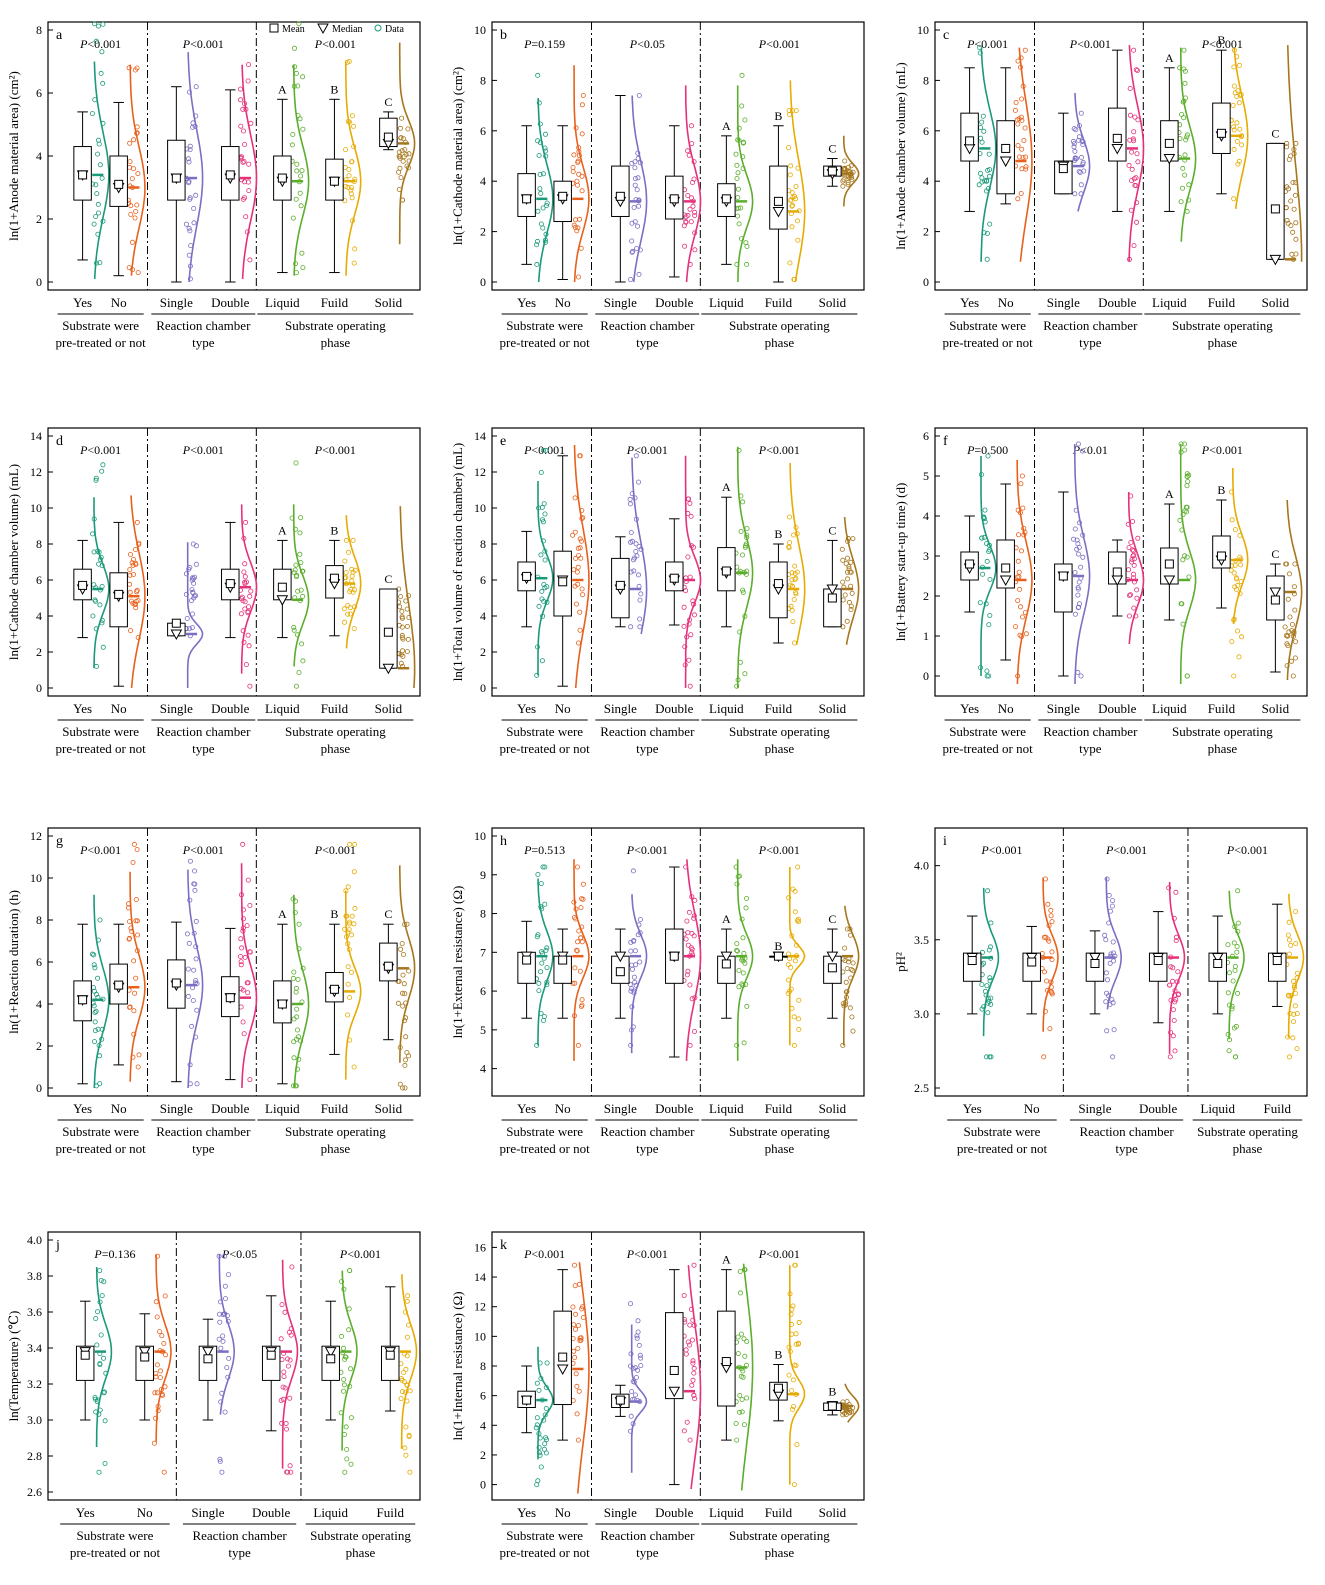 This screenshot has height=1585, width=1325. What do you see at coordinates (1002, 1148) in the screenshot?
I see `group-header: pre-treated or not` at bounding box center [1002, 1148].